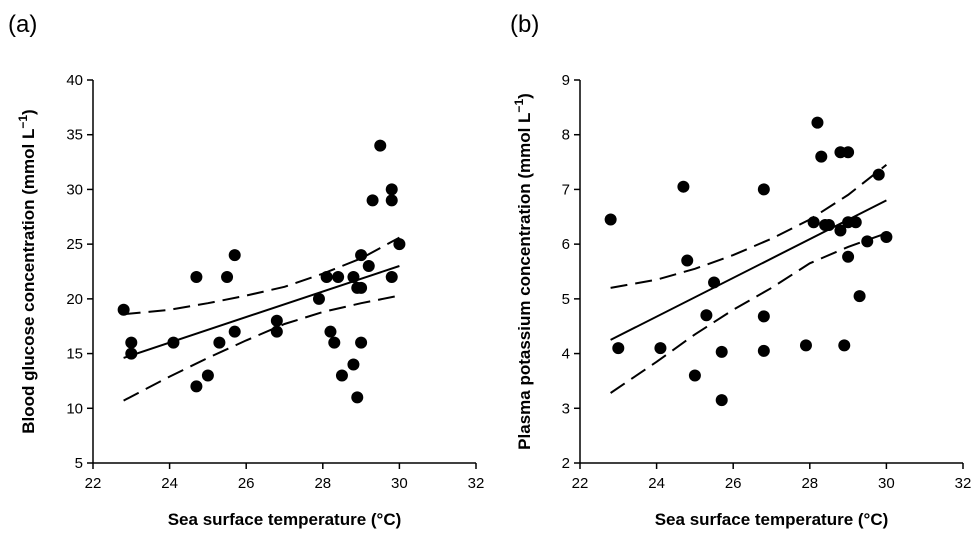 The height and width of the screenshot is (534, 978). Describe the element at coordinates (566, 463) in the screenshot. I see `y-tick-label: 2` at that location.